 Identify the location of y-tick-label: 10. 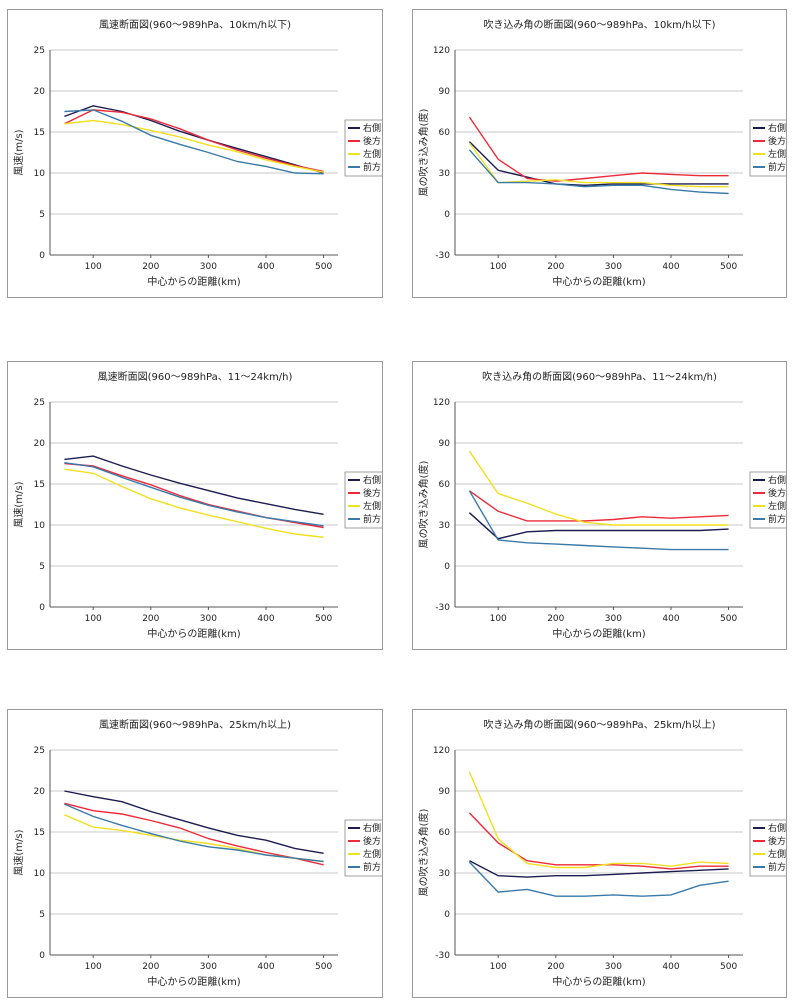
(40, 526).